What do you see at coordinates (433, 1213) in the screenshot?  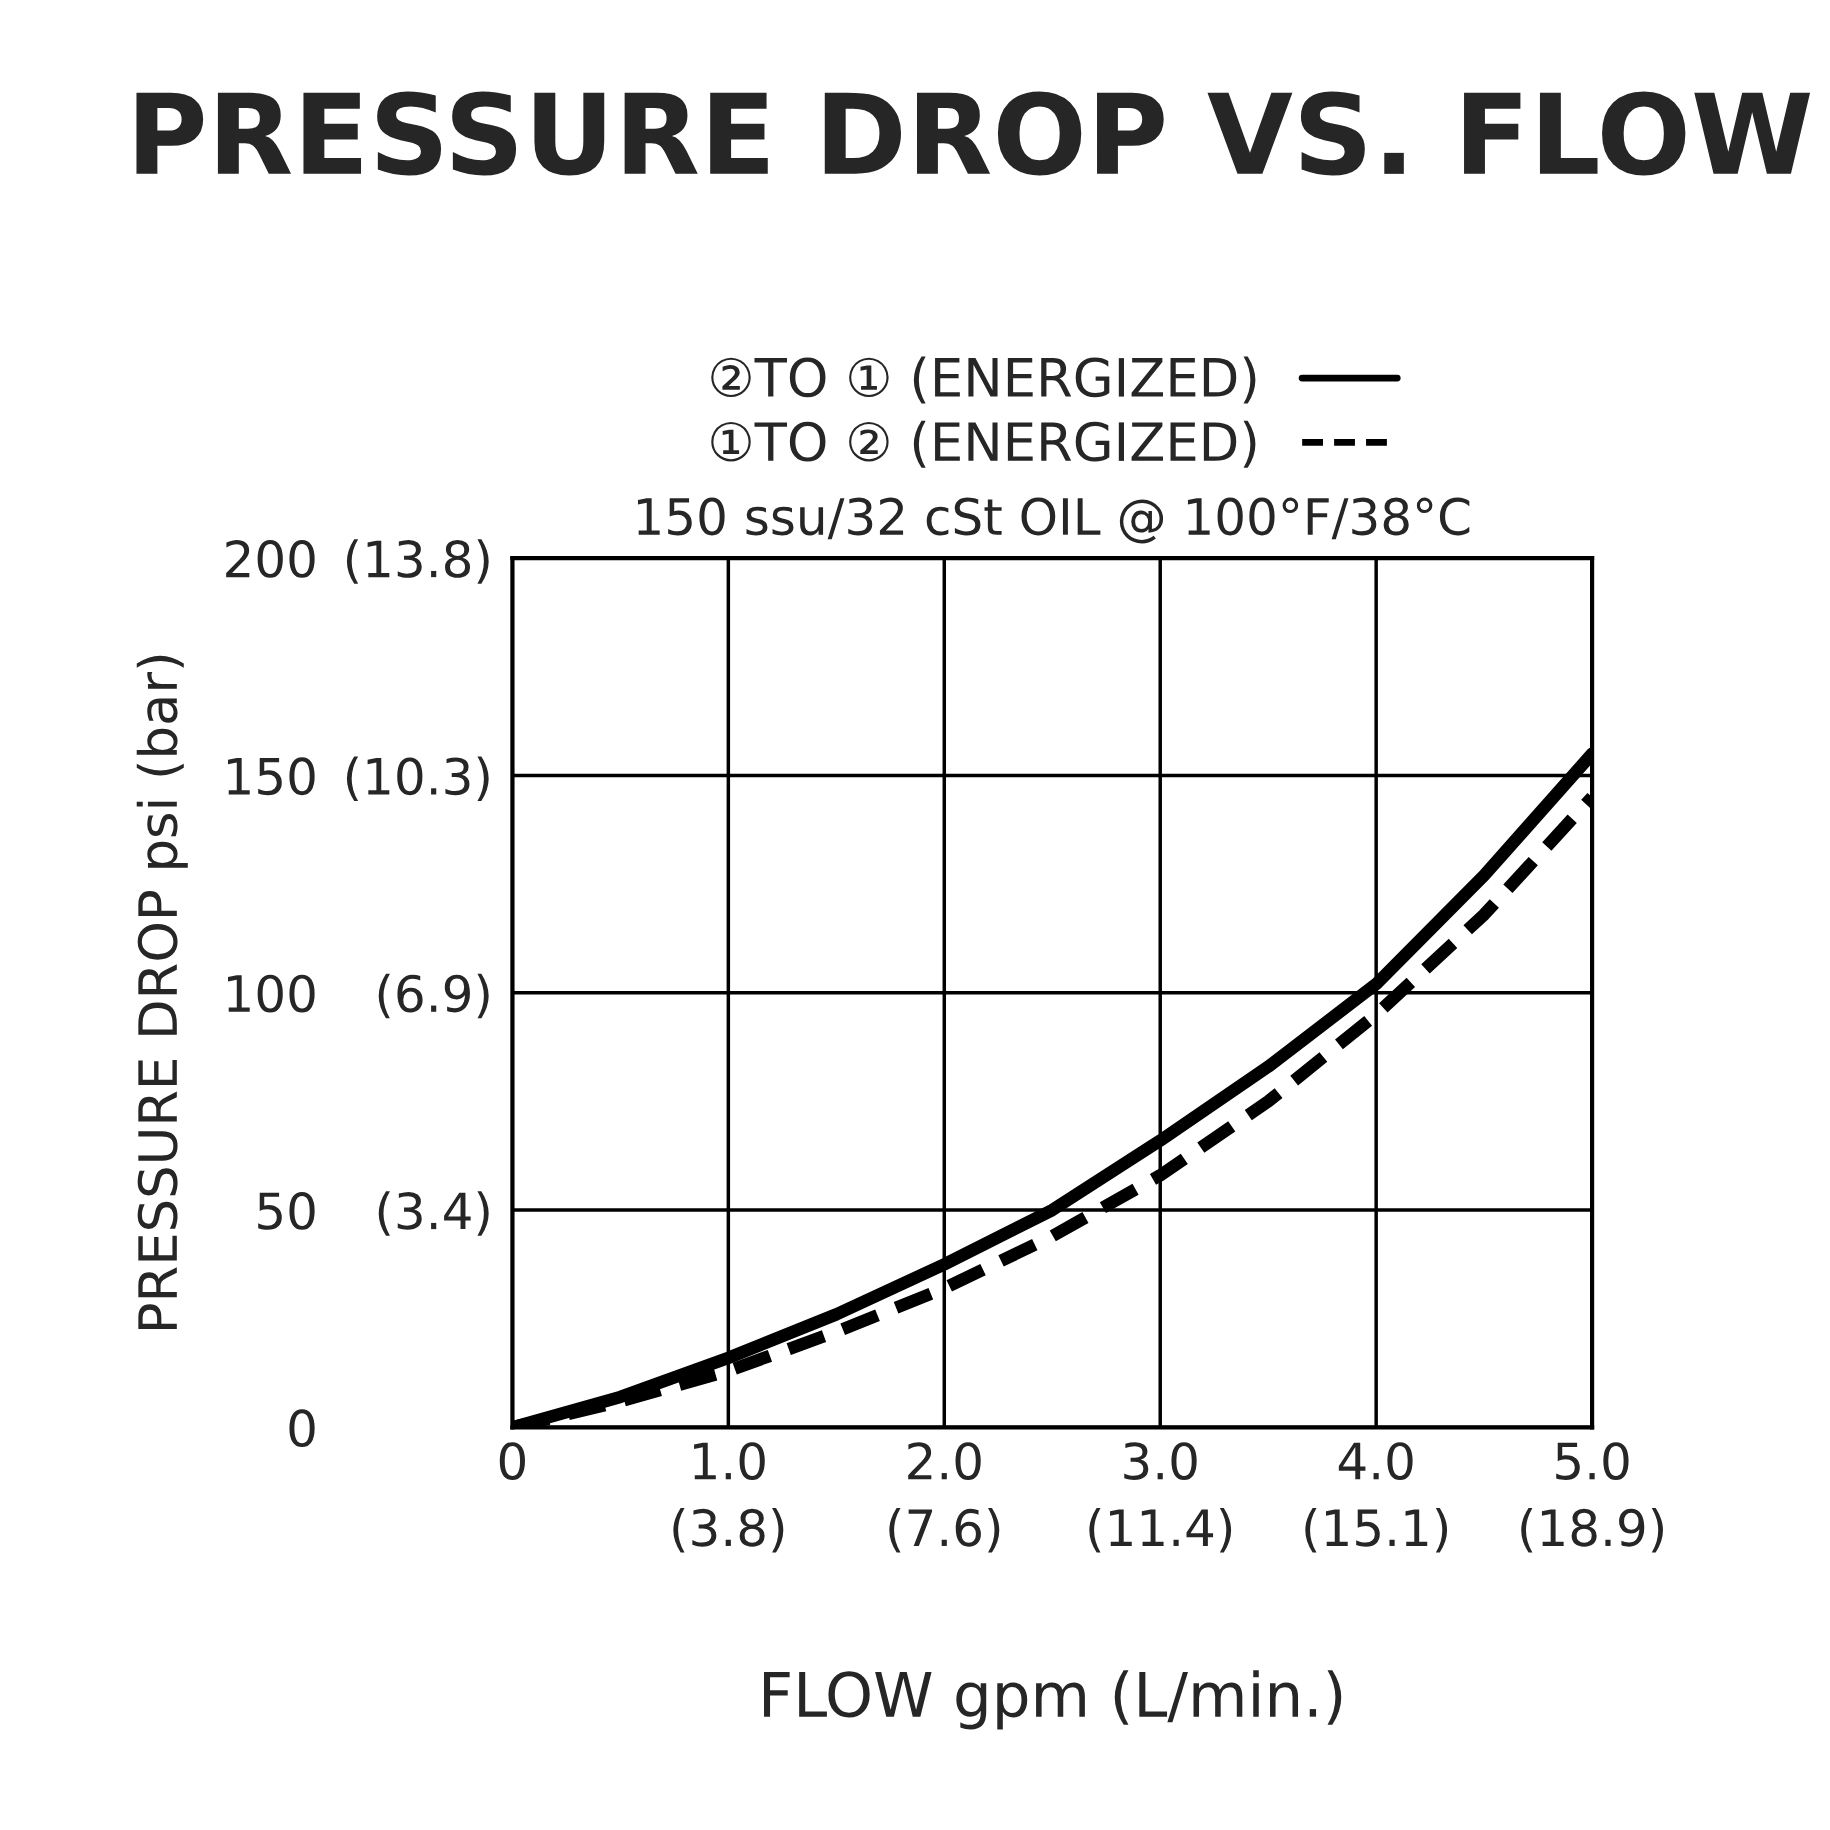 I see `y2-tick-label: (3.4)` at bounding box center [433, 1213].